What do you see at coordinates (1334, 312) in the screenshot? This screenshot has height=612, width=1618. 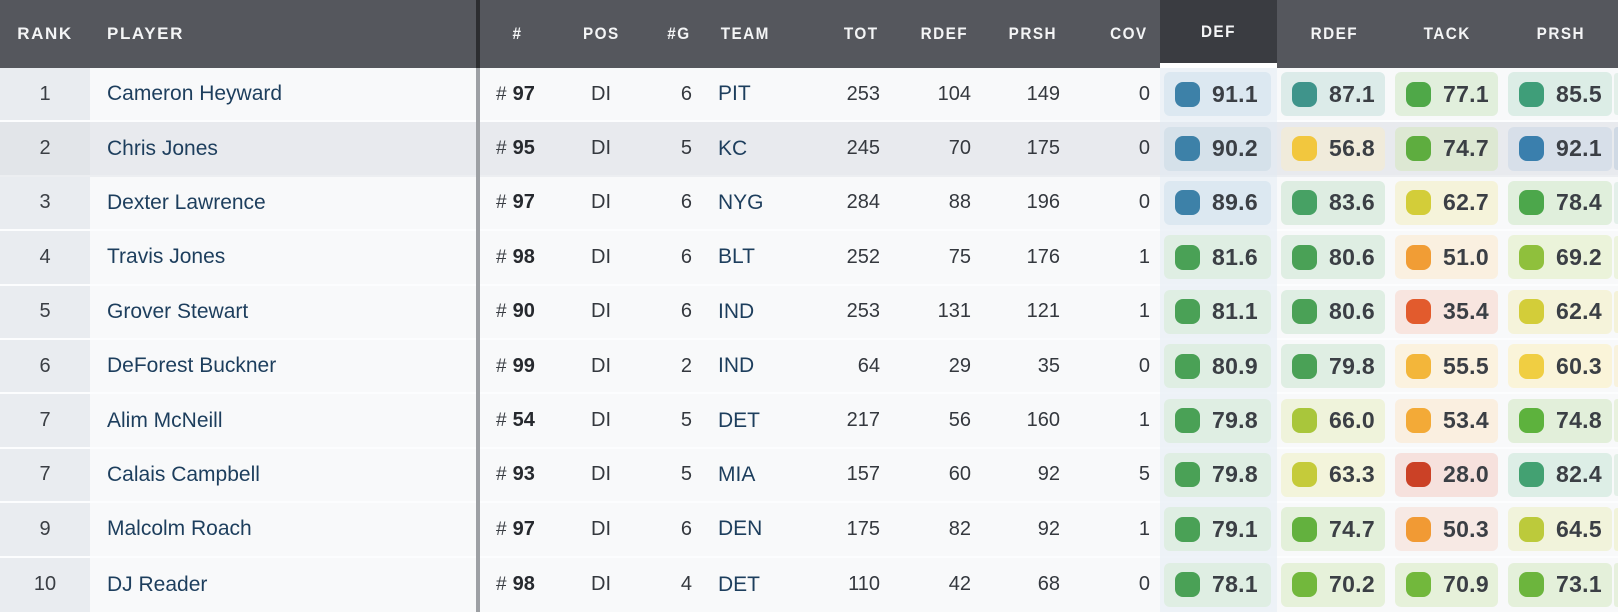 I see `rdef-grade-cell: 80.6` at bounding box center [1334, 312].